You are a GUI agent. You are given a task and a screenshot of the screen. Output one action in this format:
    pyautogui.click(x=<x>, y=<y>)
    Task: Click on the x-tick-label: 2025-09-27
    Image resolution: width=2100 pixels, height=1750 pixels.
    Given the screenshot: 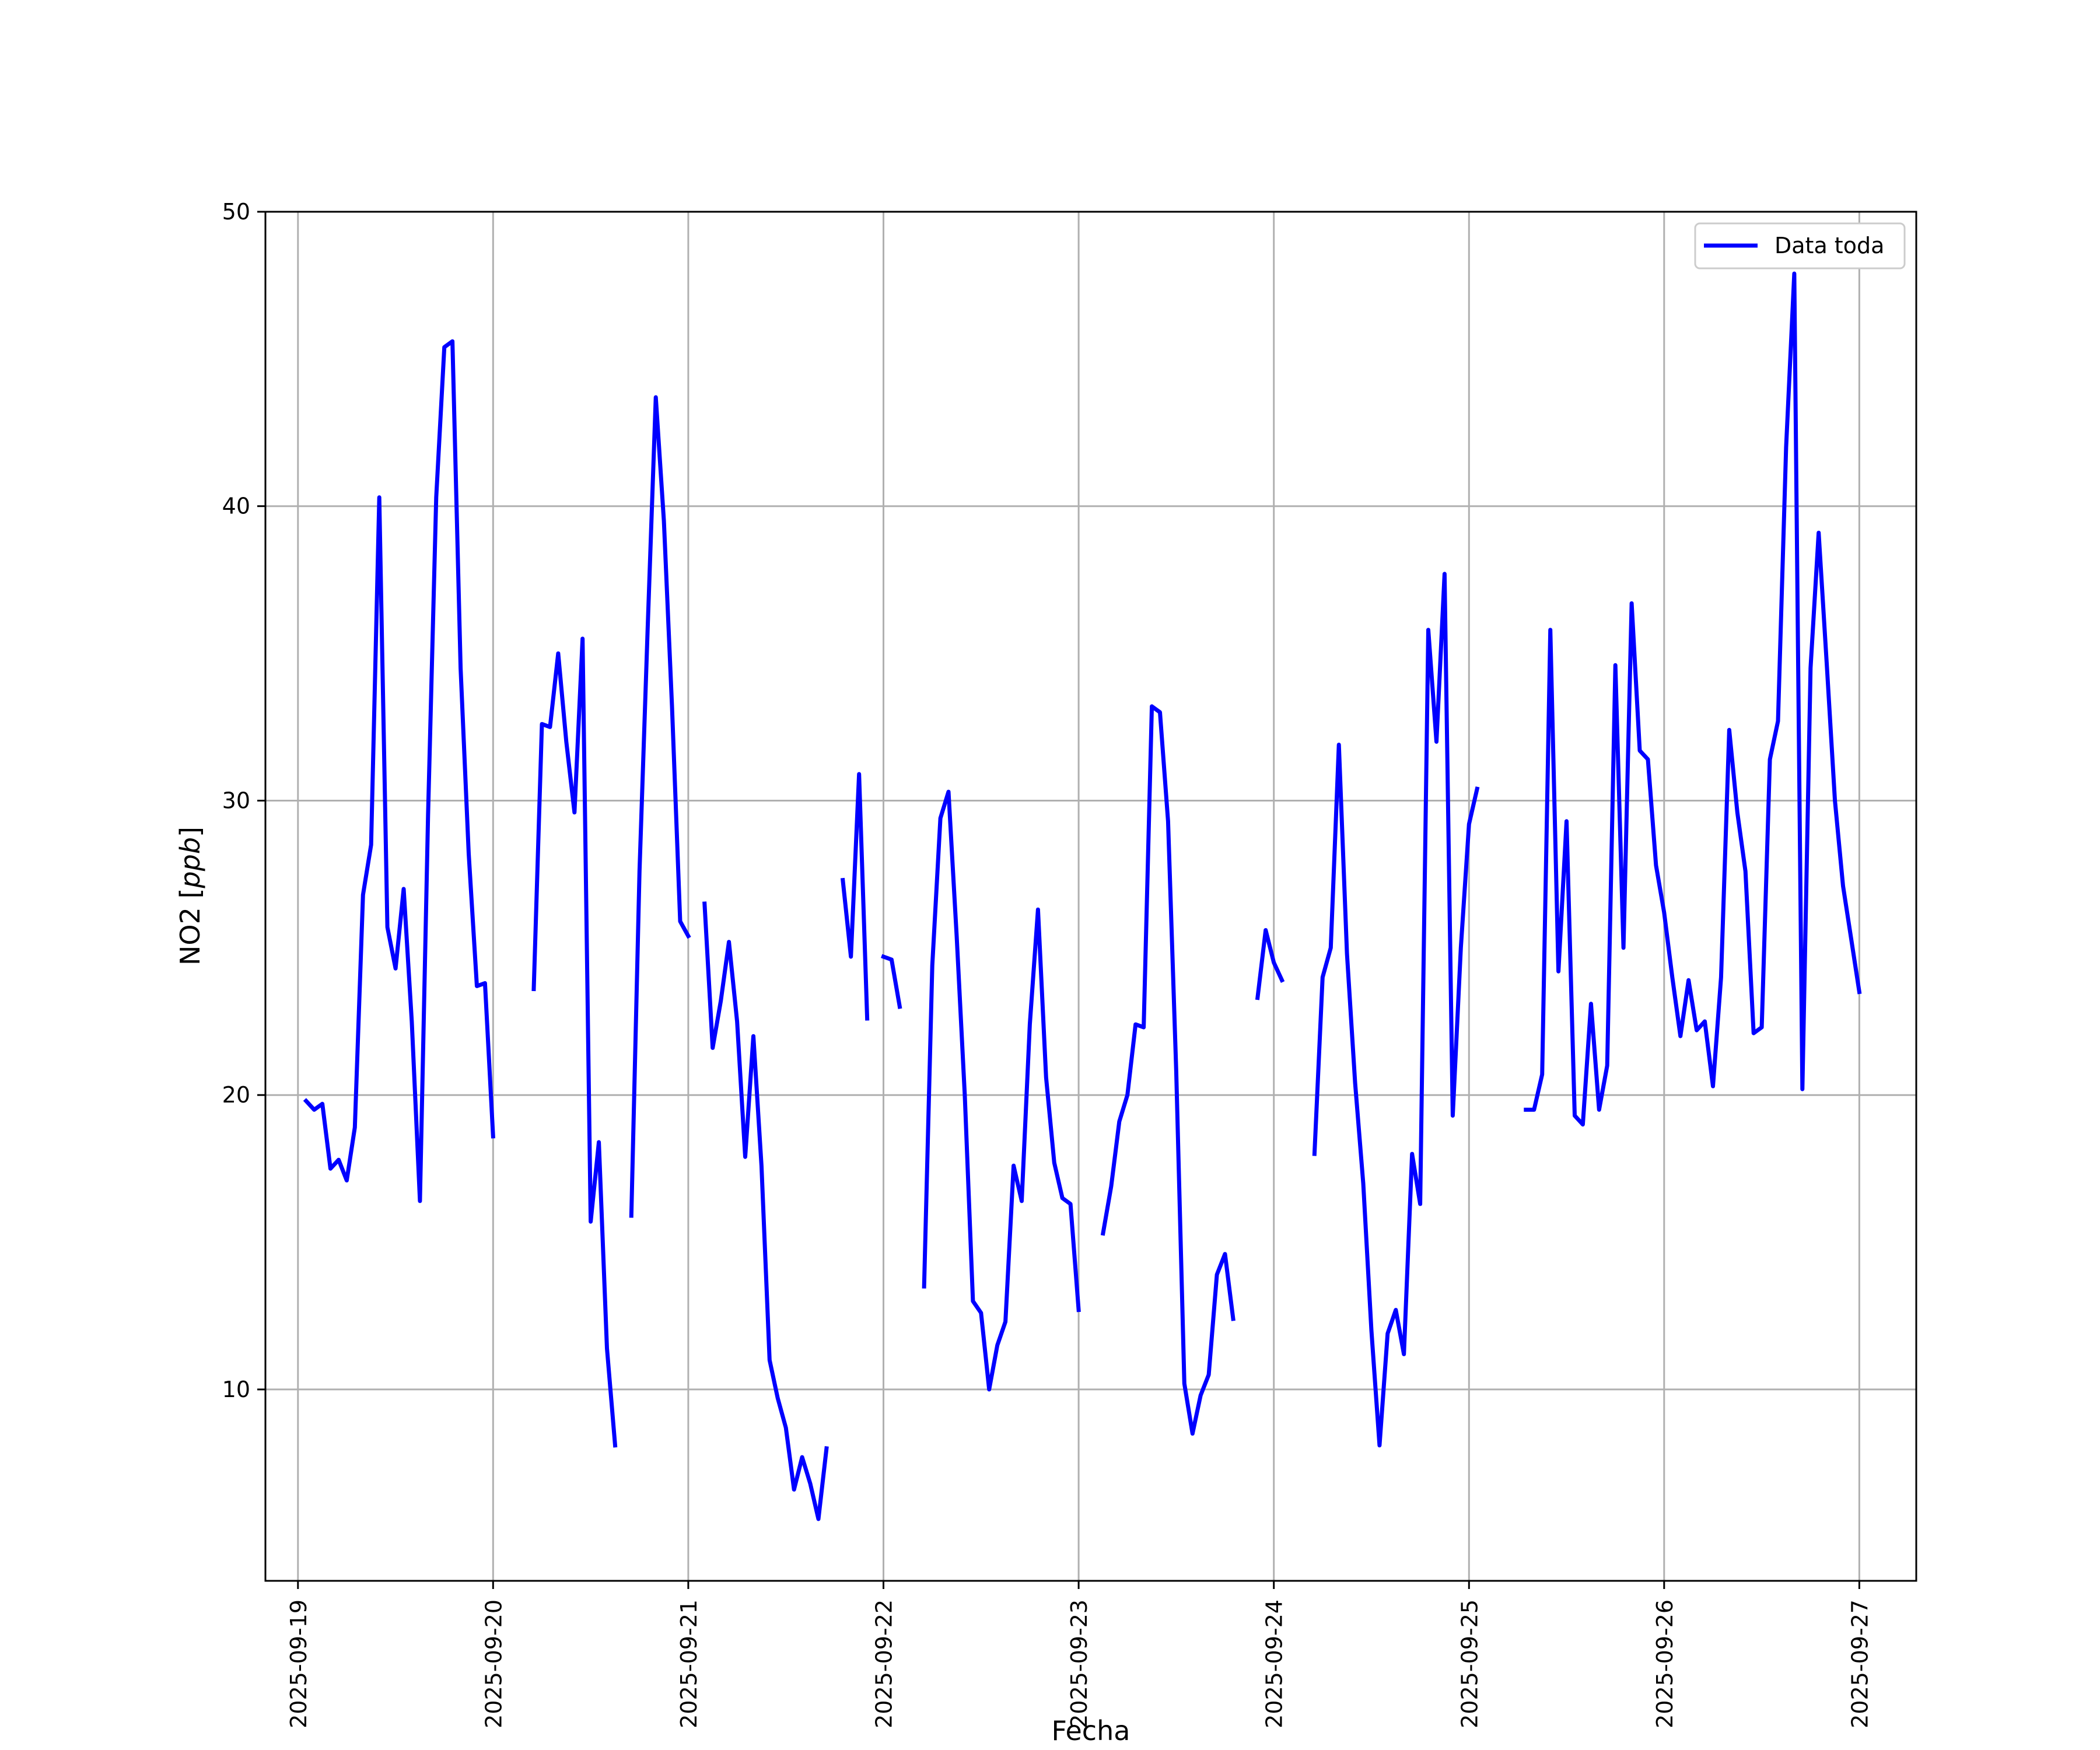 What is the action you would take?
    pyautogui.click(x=1860, y=1664)
    